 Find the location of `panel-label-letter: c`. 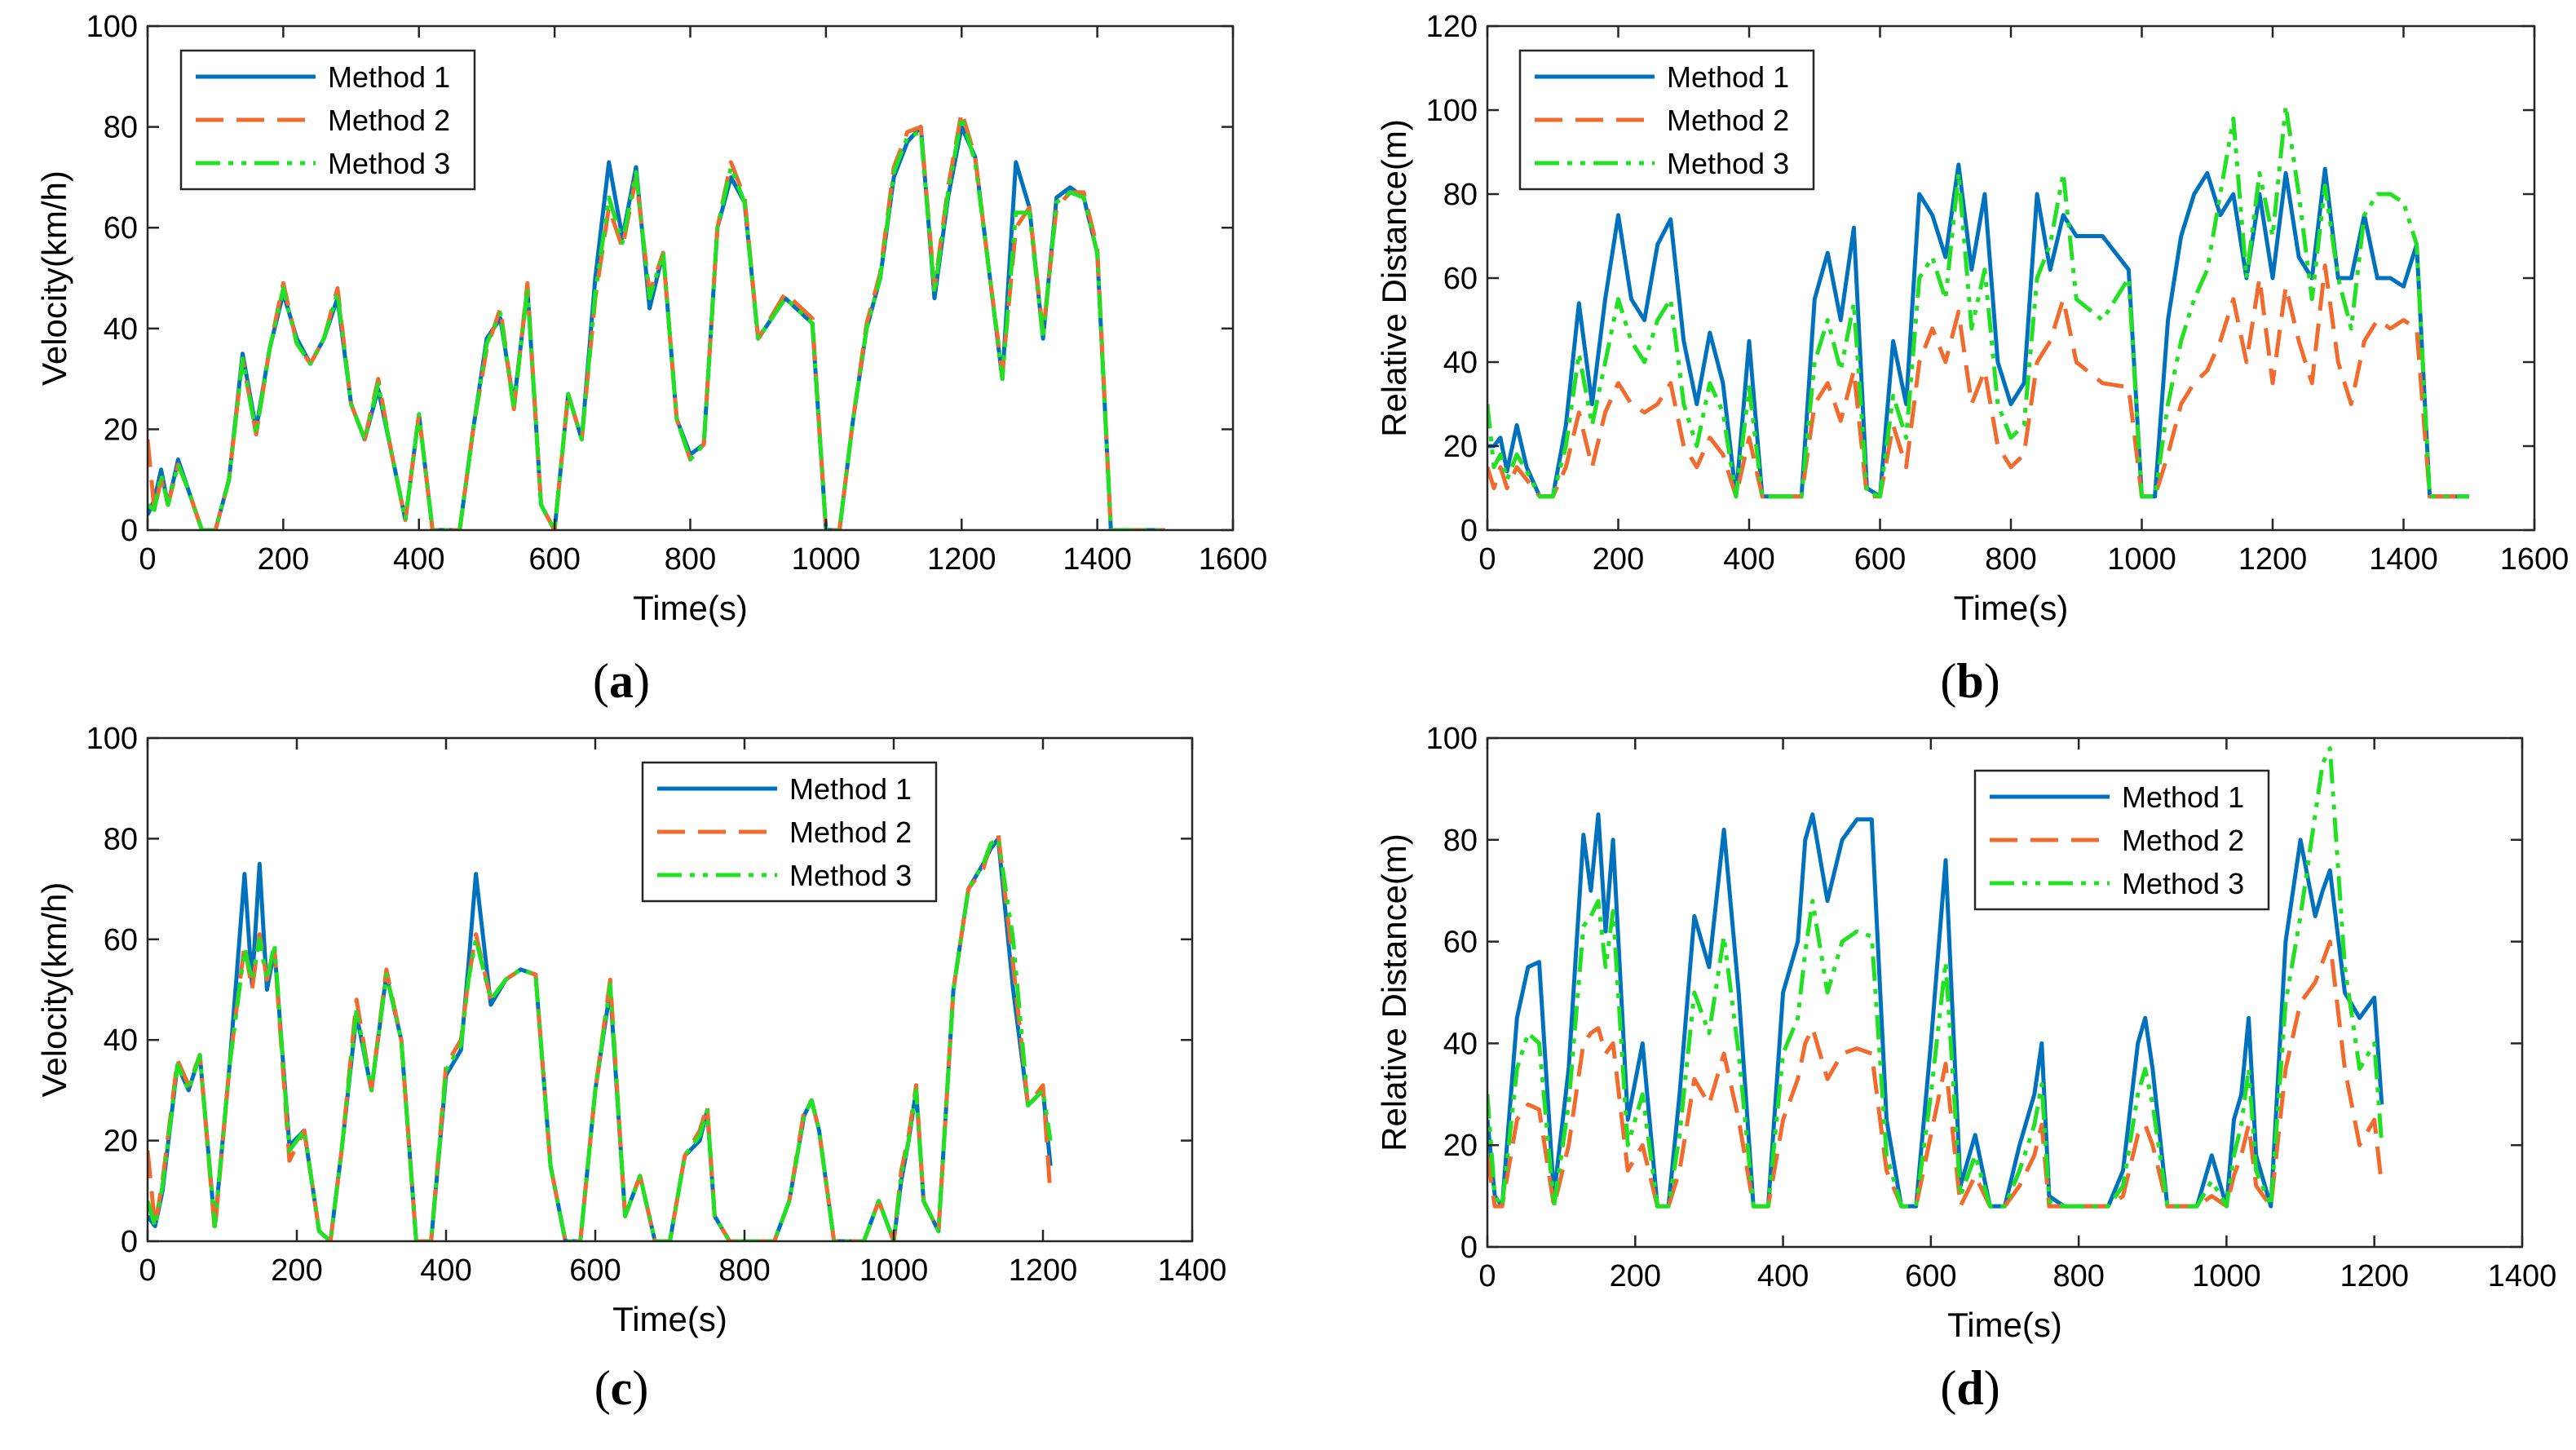

panel-label-letter: c is located at coordinates (622, 1388).